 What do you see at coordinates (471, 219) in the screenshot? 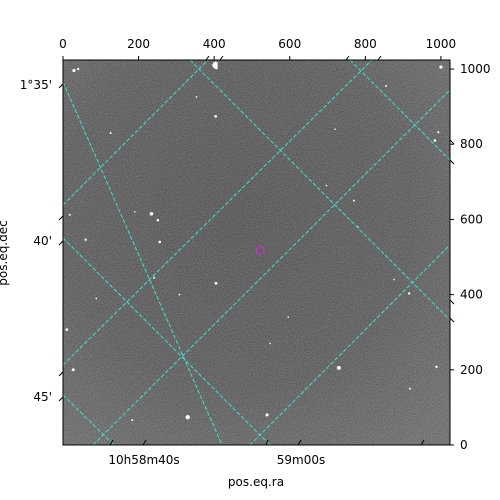
I see `right-tick-label-3: 600` at bounding box center [471, 219].